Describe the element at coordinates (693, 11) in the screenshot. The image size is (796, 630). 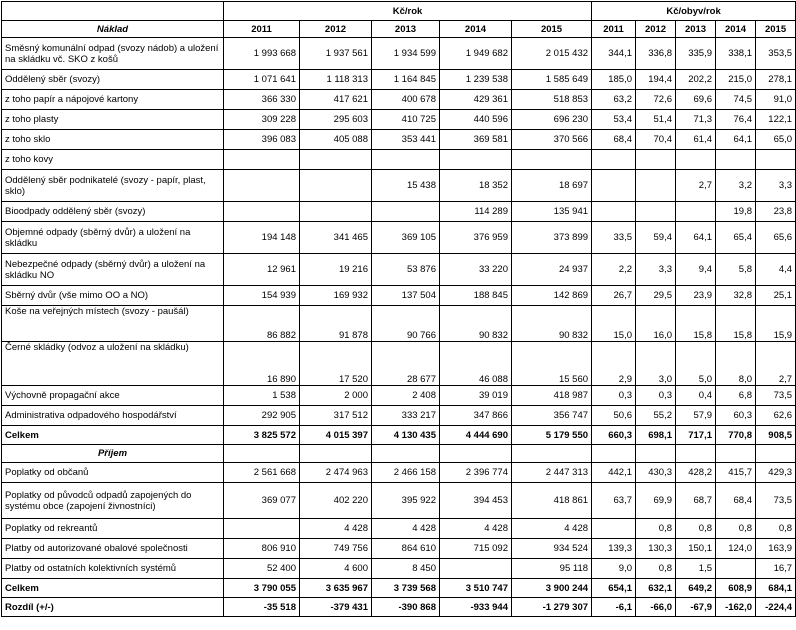
I see `header-group-kc-per-capita: Kč/obyv/rok` at that location.